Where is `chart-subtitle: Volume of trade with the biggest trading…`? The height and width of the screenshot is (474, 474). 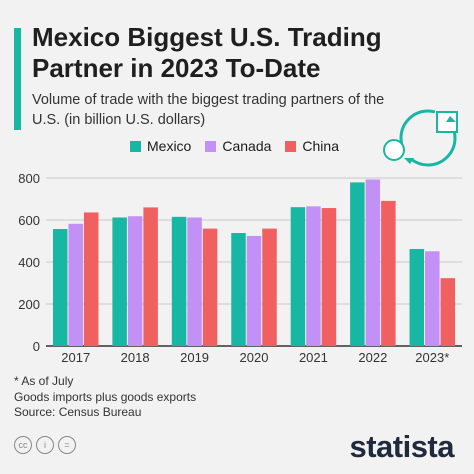
chart-subtitle: Volume of trade with the biggest trading… is located at coordinates (208, 110).